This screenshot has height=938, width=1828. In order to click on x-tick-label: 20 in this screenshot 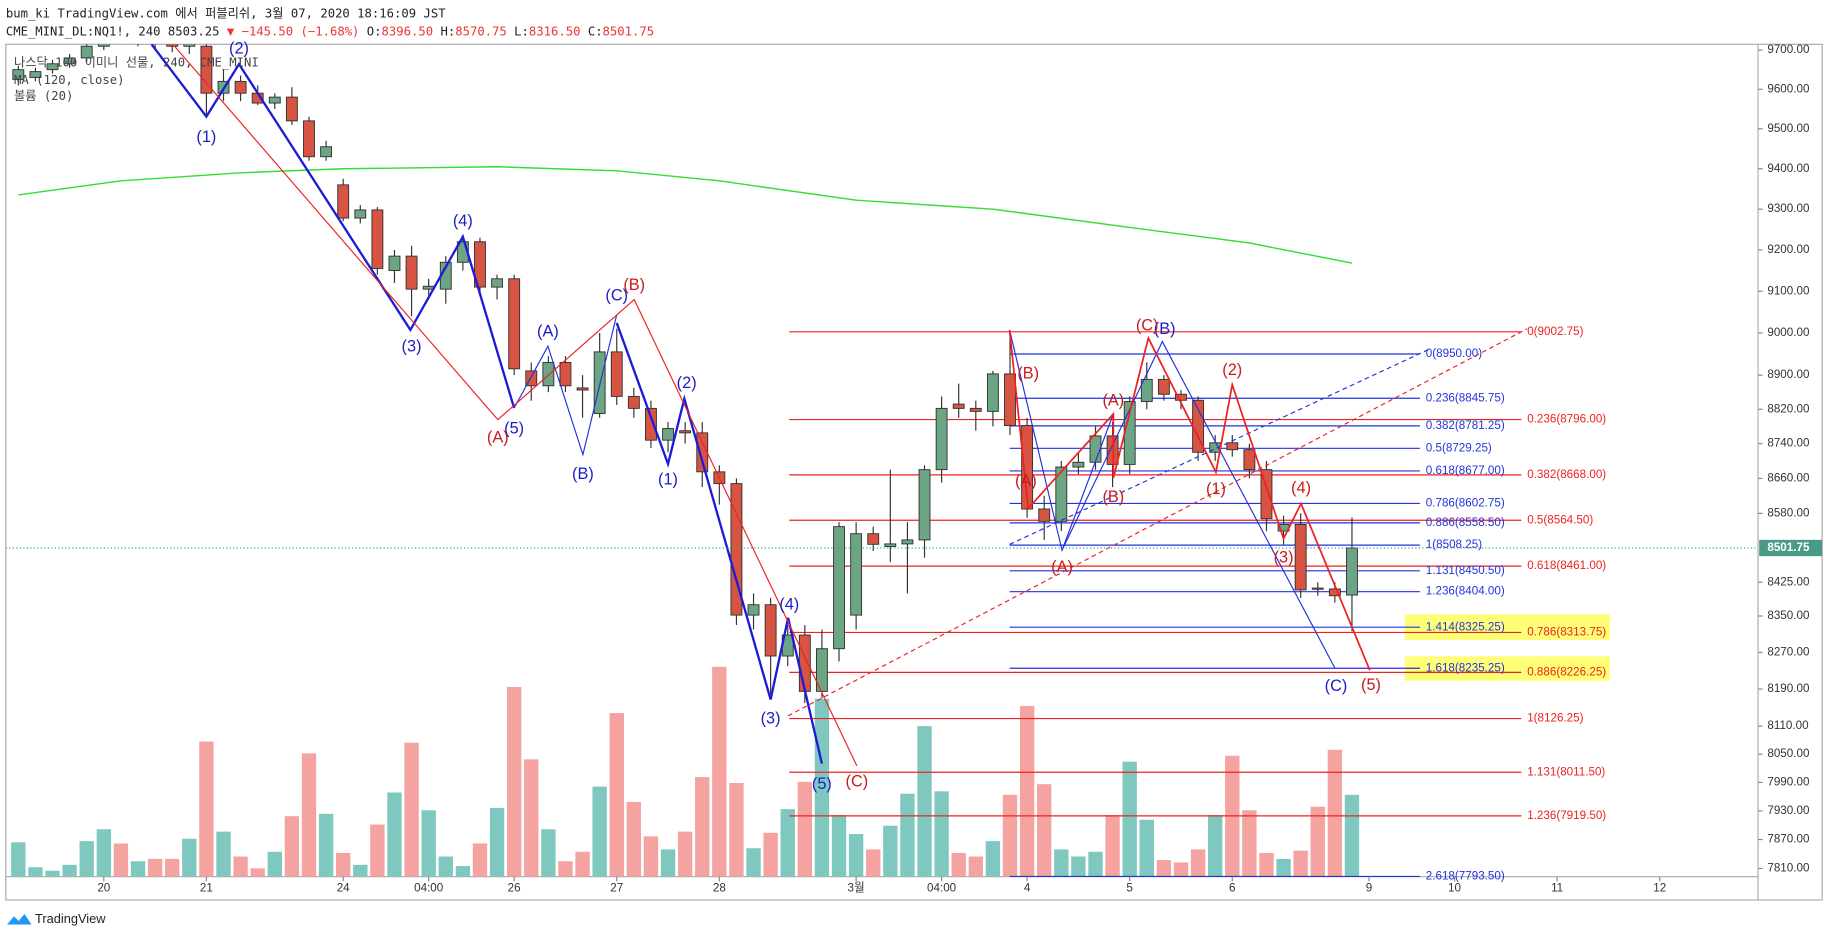, I will do `click(103, 887)`.